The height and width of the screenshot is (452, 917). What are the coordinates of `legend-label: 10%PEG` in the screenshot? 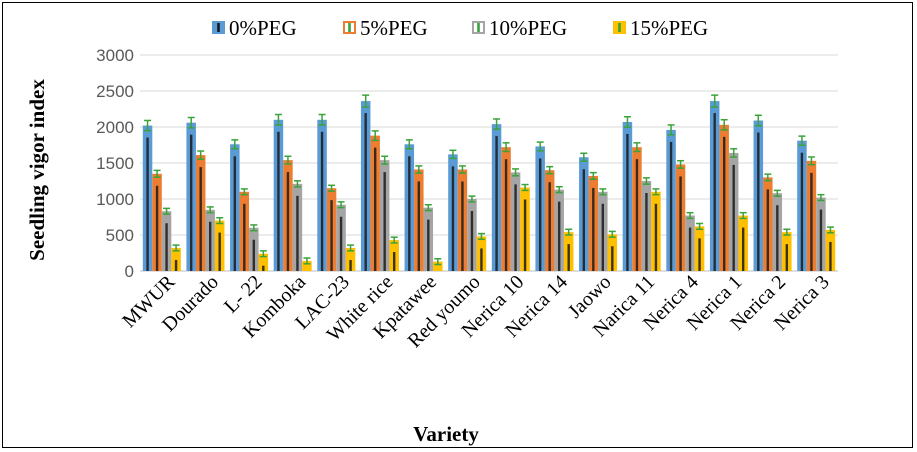 It's located at (528, 28).